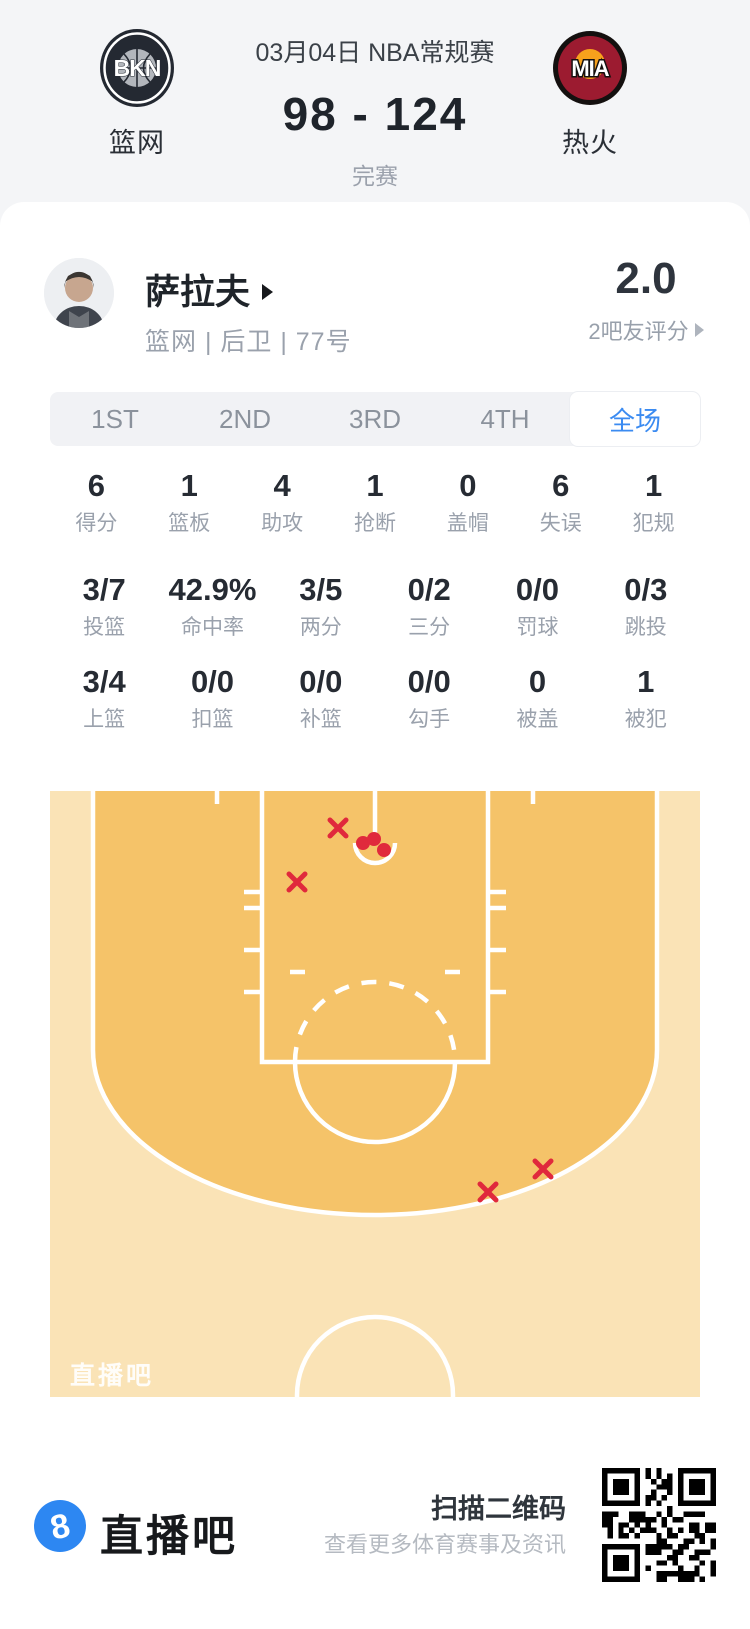 The height and width of the screenshot is (1629, 750). Describe the element at coordinates (375, 1103) in the screenshot. I see `free-throw-circle-bottom` at that location.